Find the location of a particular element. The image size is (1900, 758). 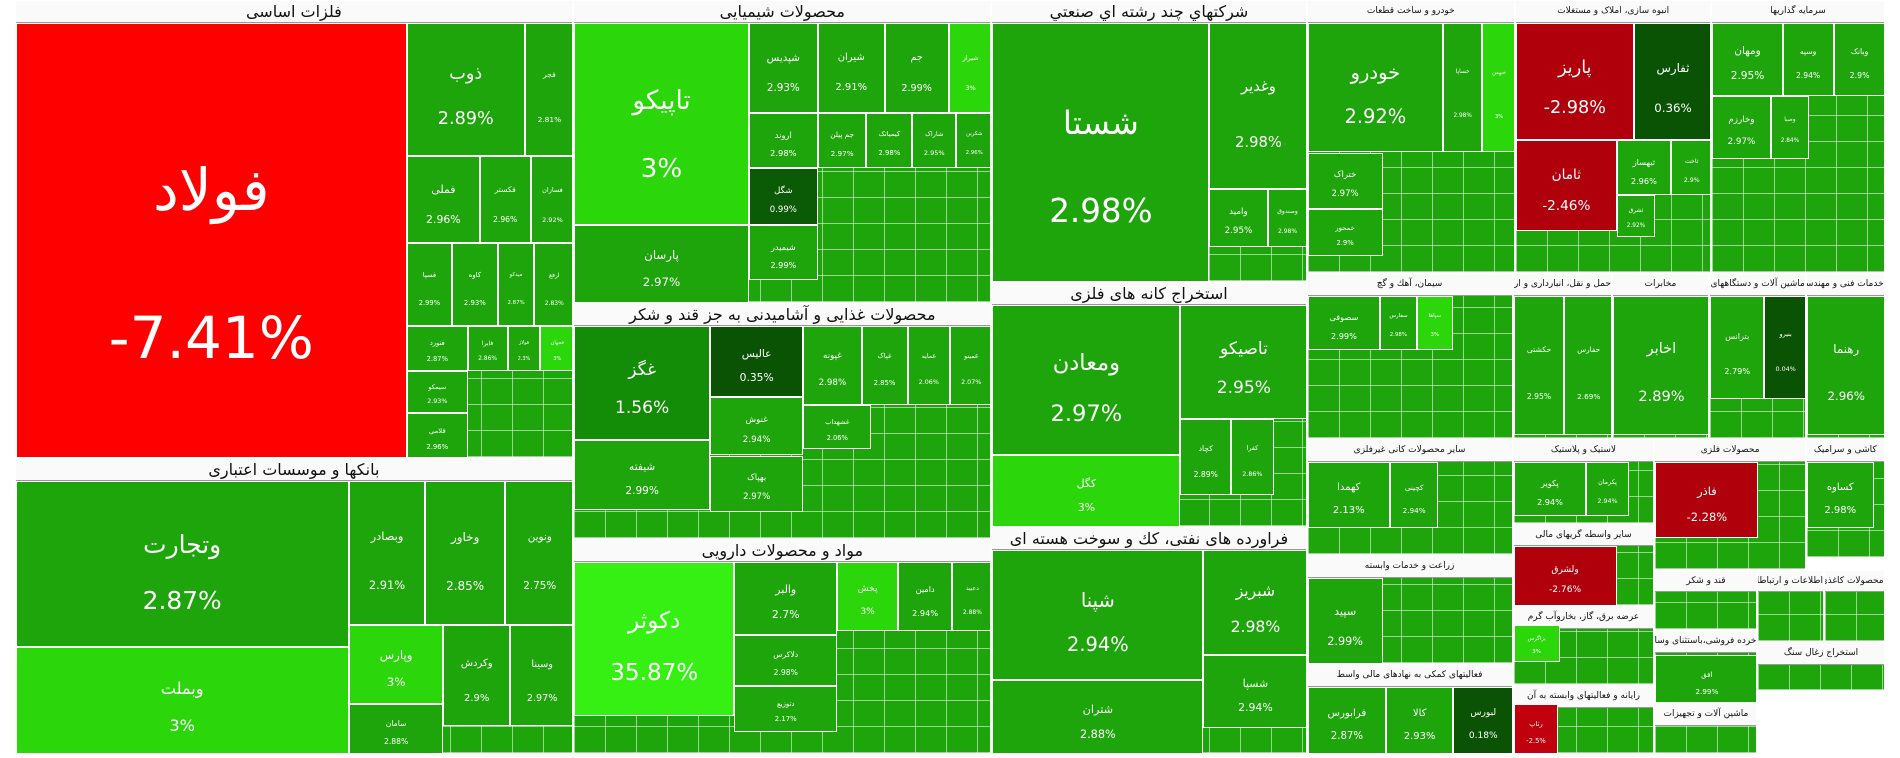

stock-name: پکرمان is located at coordinates (1607, 483).